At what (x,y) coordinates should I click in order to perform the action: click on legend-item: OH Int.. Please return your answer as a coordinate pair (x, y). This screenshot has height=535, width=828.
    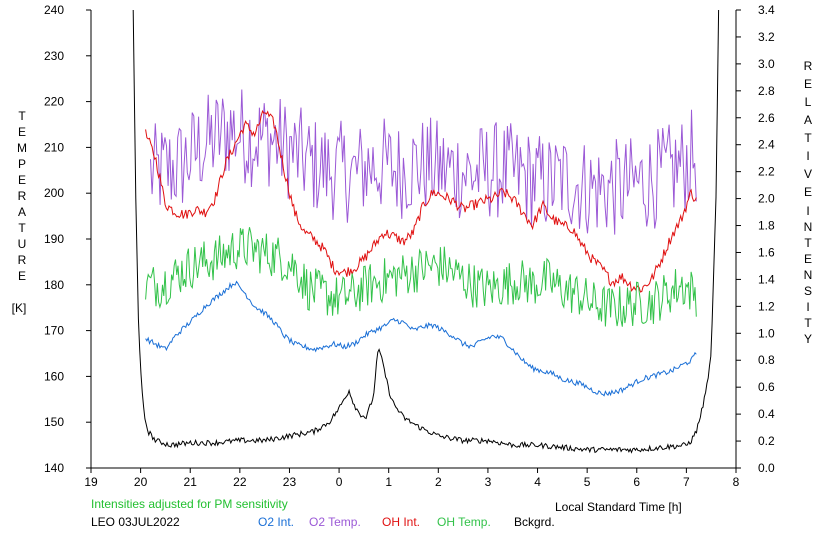
    Looking at the image, I should click on (401, 522).